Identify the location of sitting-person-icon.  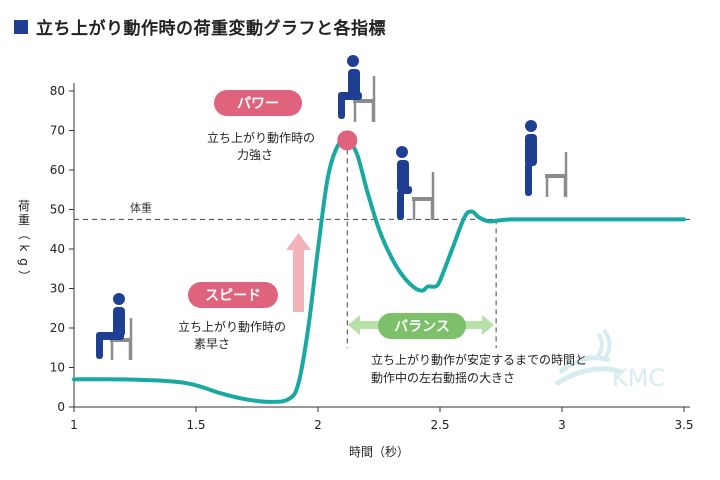
(114, 326).